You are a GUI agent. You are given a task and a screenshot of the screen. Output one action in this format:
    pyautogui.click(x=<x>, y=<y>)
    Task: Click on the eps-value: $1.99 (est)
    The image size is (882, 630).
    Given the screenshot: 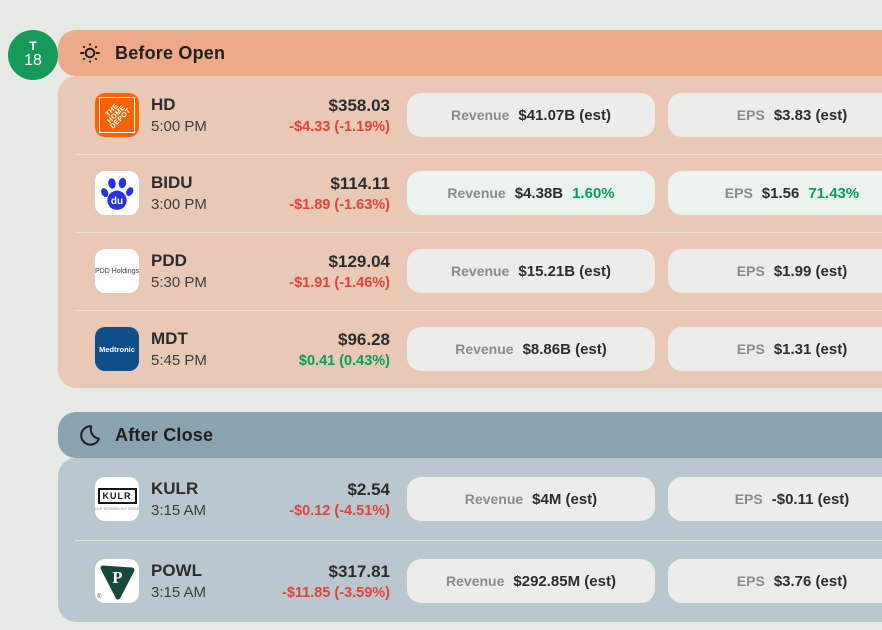 What is the action you would take?
    pyautogui.click(x=810, y=271)
    